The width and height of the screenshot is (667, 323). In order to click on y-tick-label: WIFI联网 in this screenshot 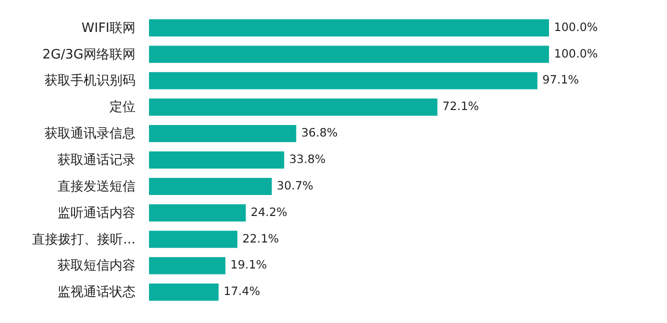, I will do `click(109, 28)`.